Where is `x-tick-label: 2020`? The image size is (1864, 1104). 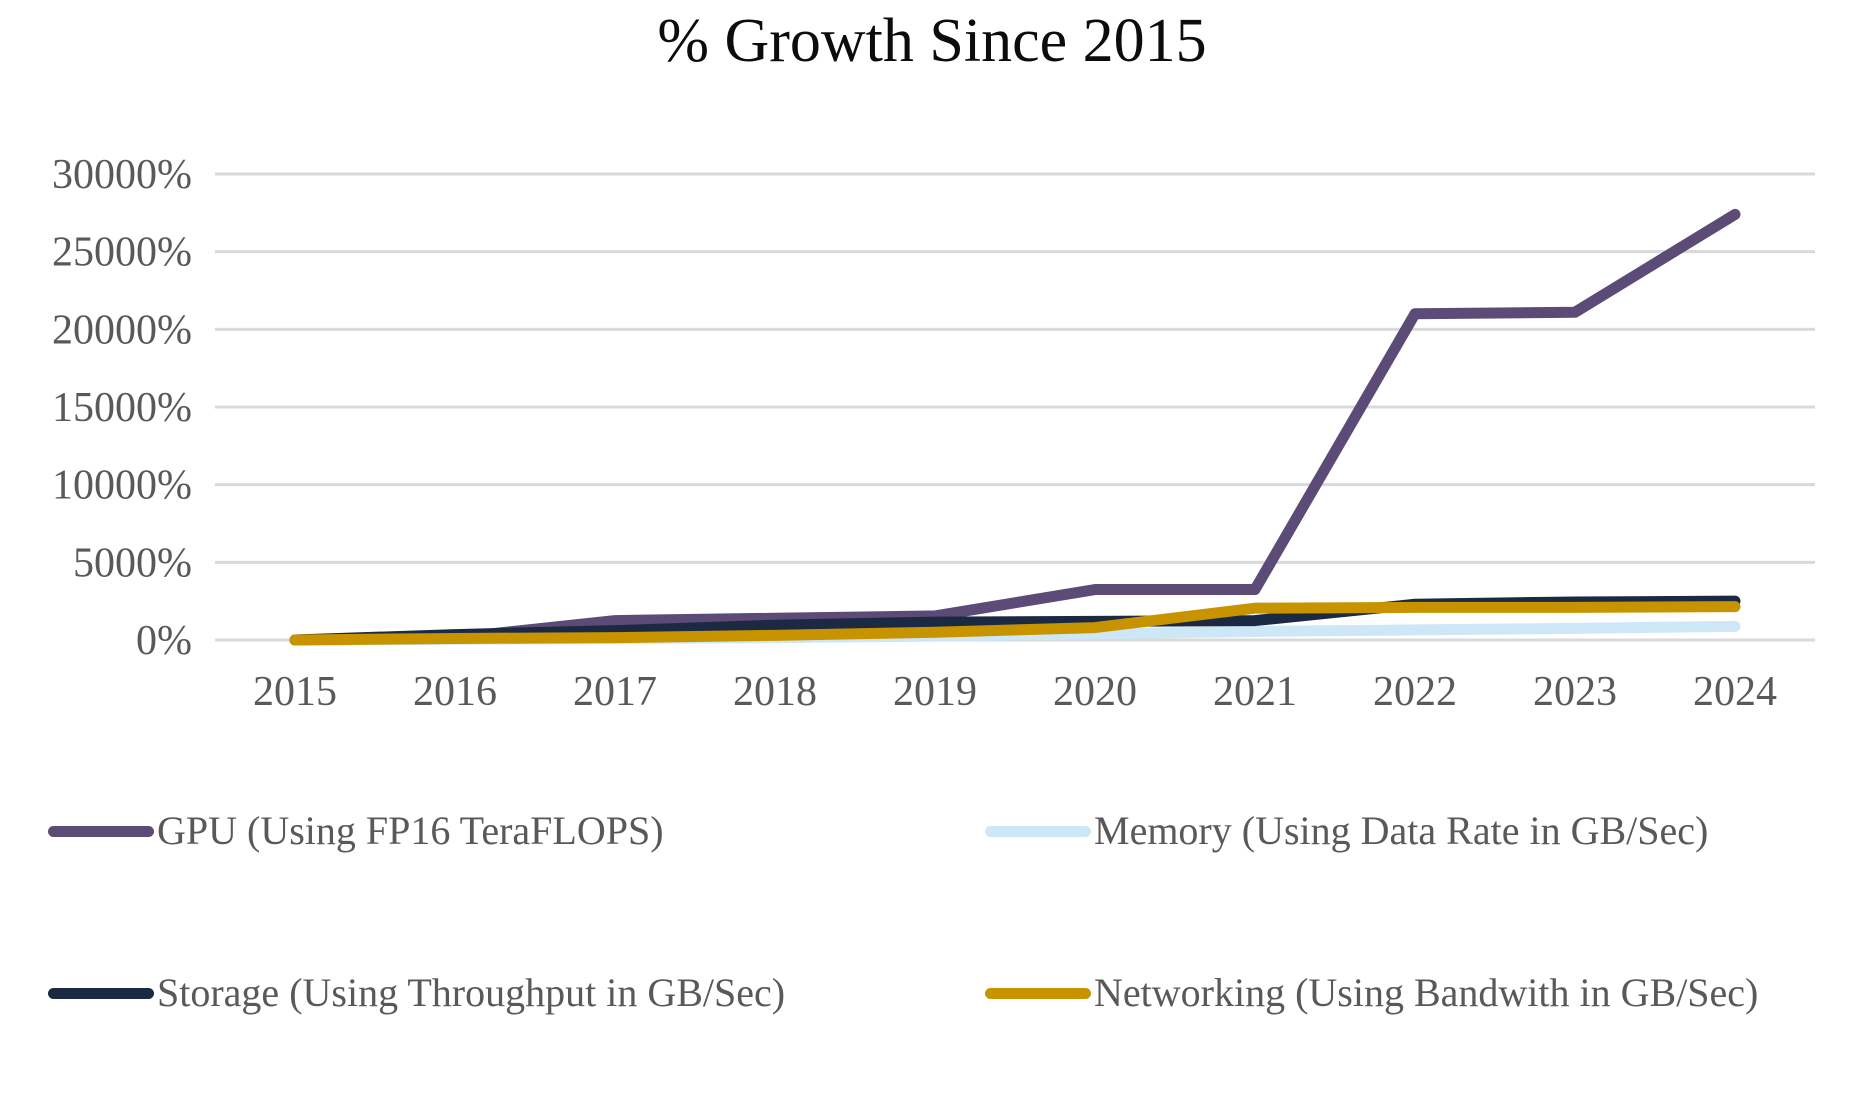
x-tick-label: 2020 is located at coordinates (1095, 692).